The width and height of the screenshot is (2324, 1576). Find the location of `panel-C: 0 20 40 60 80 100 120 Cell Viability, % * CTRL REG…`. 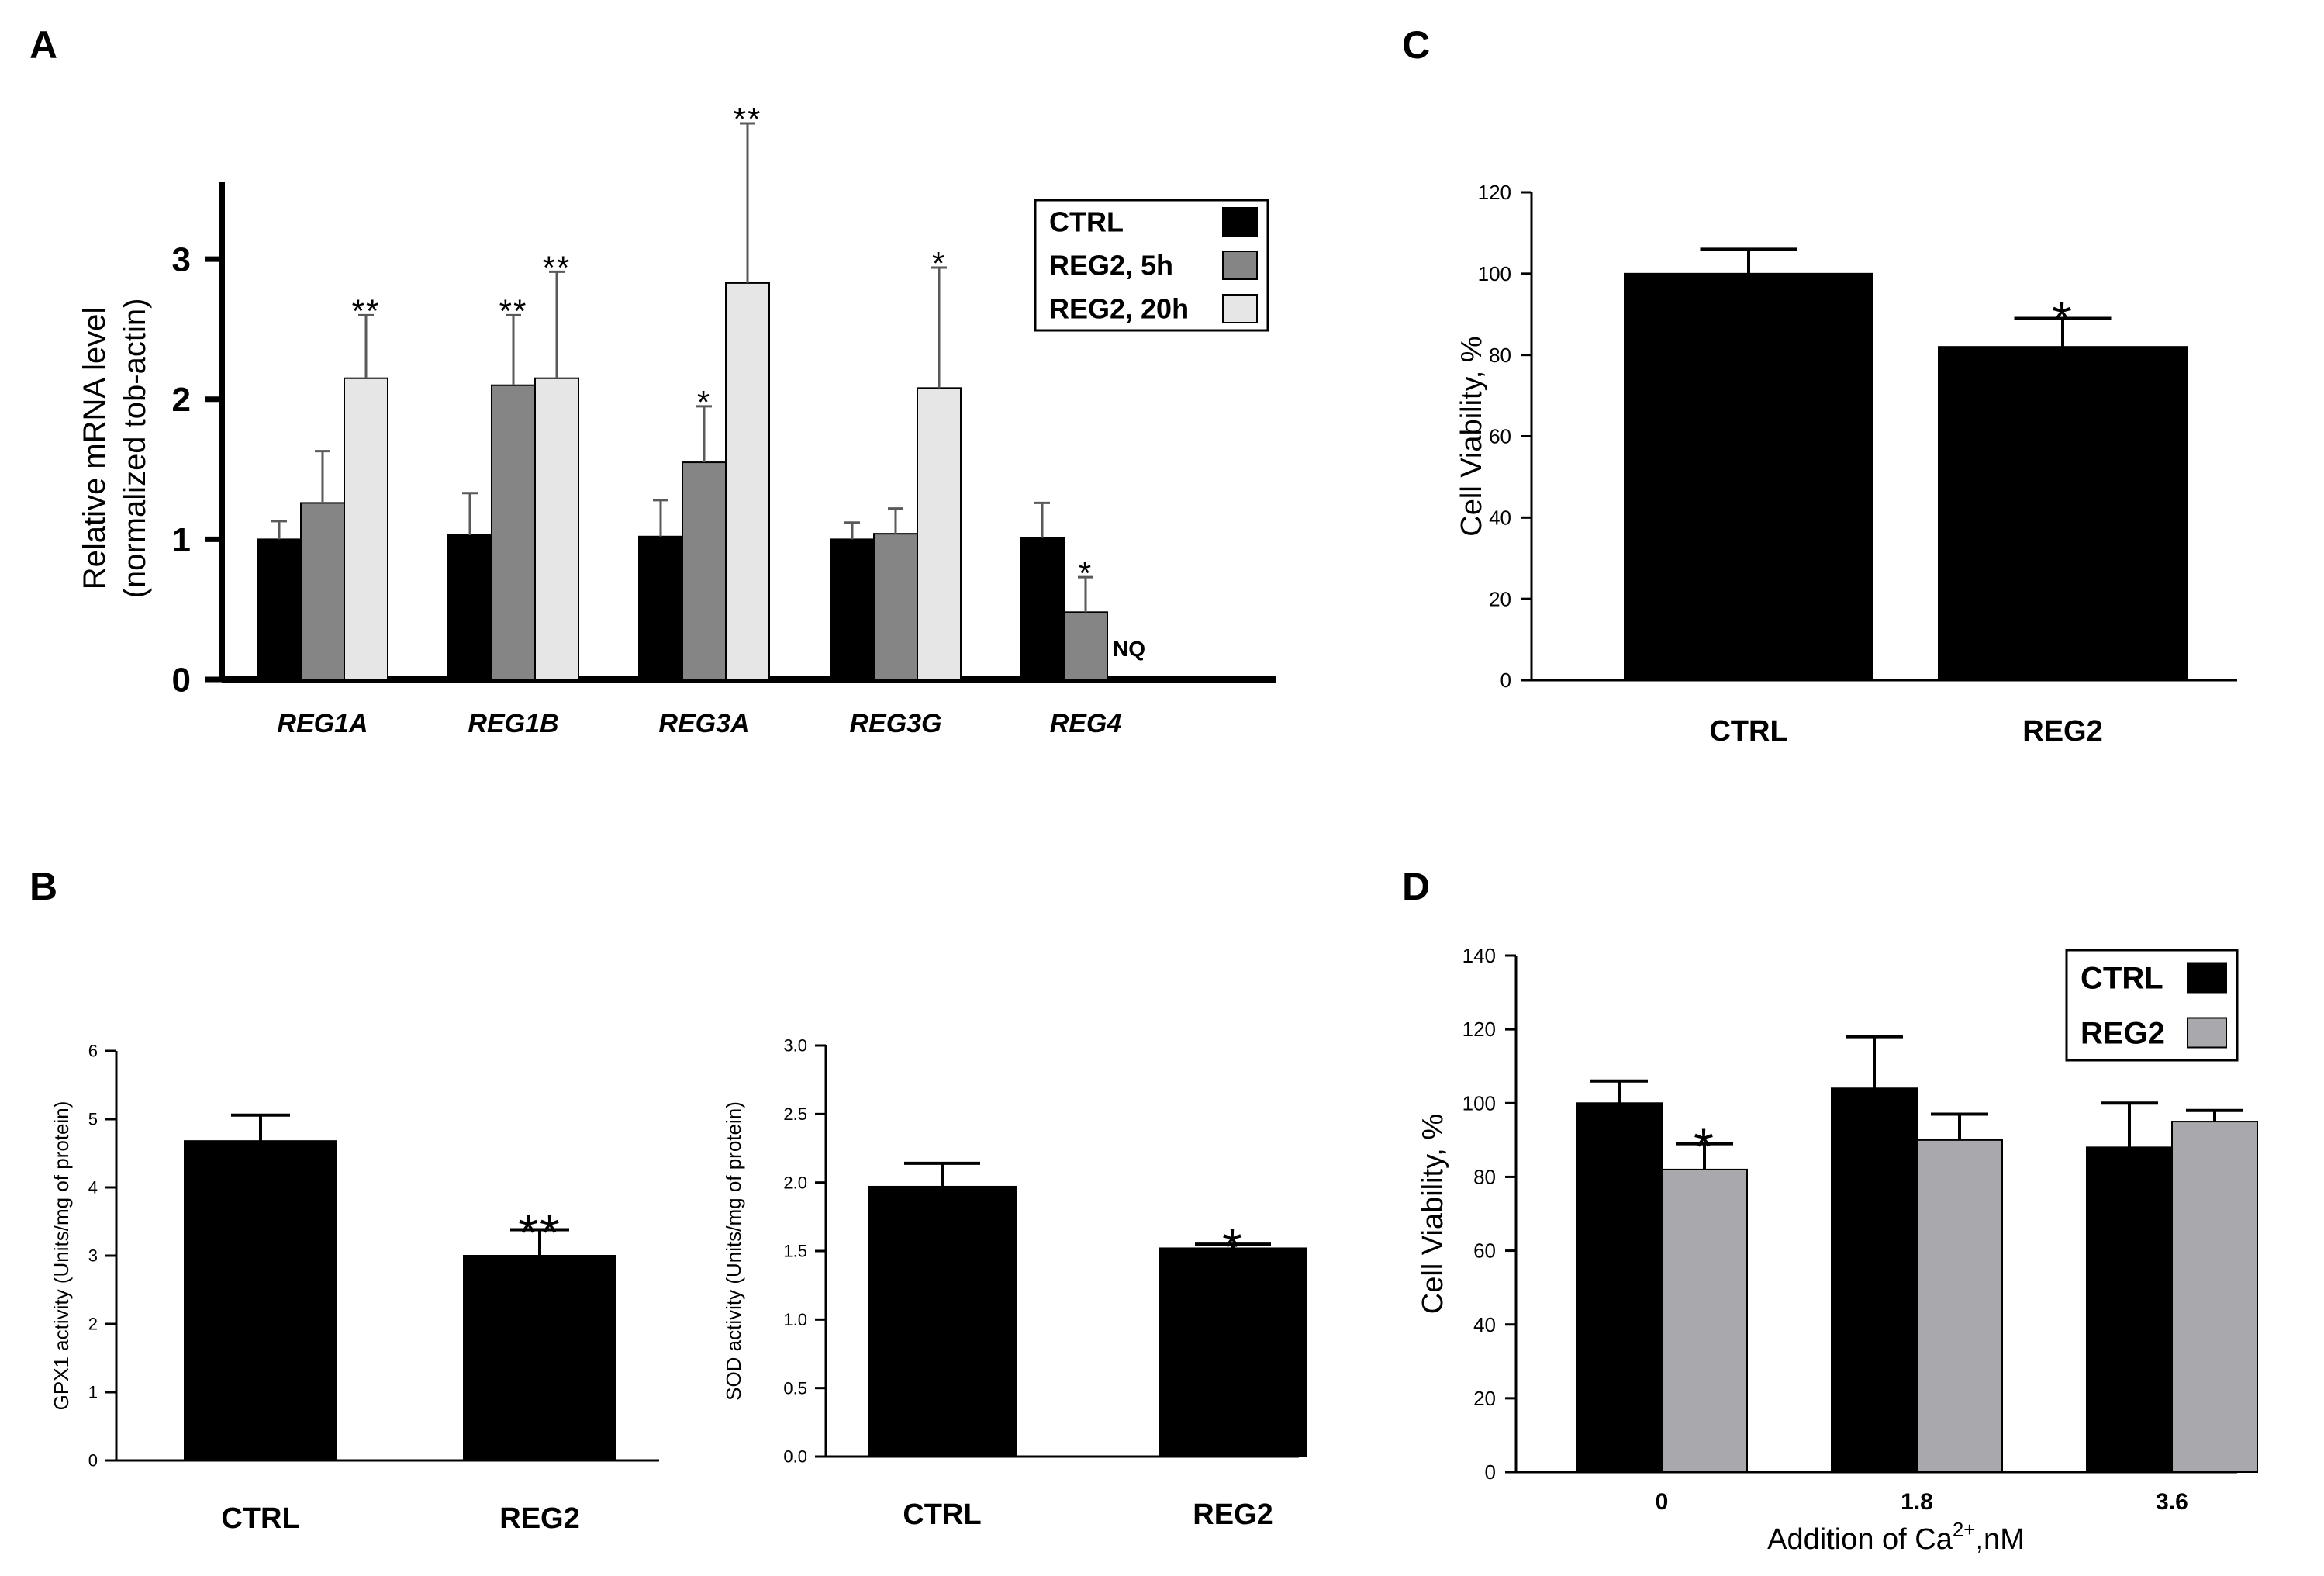

panel-C: 0 20 40 60 80 100 120 Cell Viability, % * CTRL REG… is located at coordinates (1846, 465).